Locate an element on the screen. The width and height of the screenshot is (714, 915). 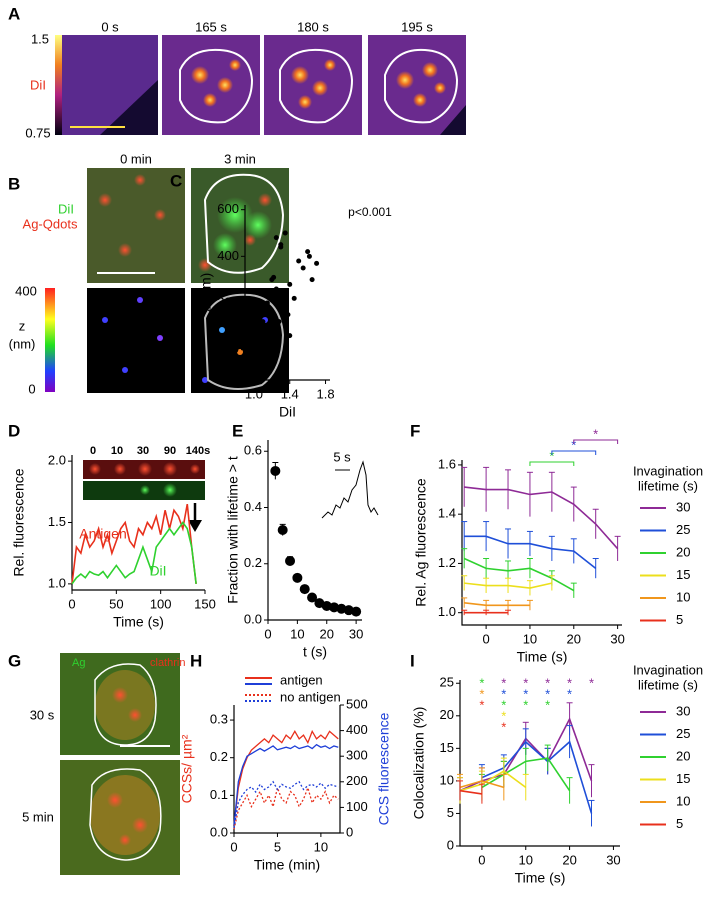
y-tick-label: 600 is located at coordinates (228, 208).